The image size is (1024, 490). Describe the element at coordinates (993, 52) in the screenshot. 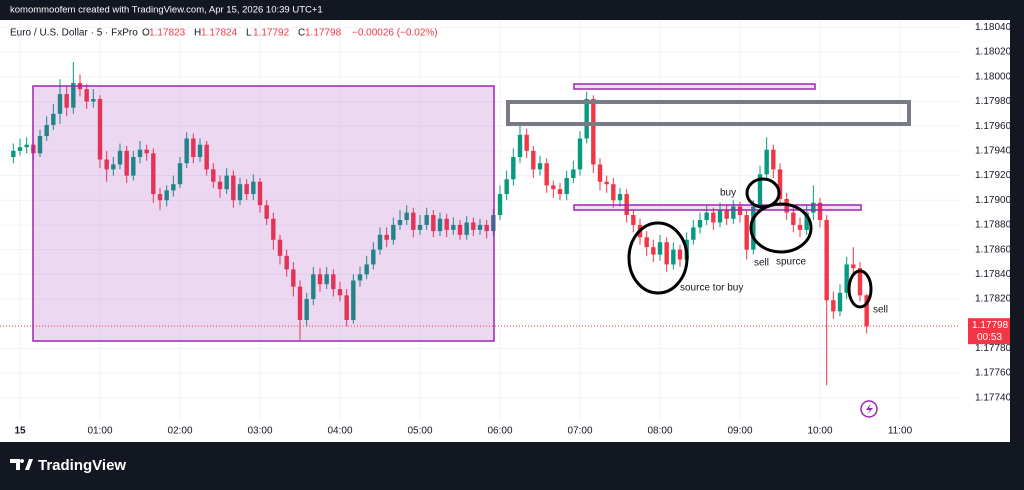

I see `y-tick-label: 1.18020` at that location.